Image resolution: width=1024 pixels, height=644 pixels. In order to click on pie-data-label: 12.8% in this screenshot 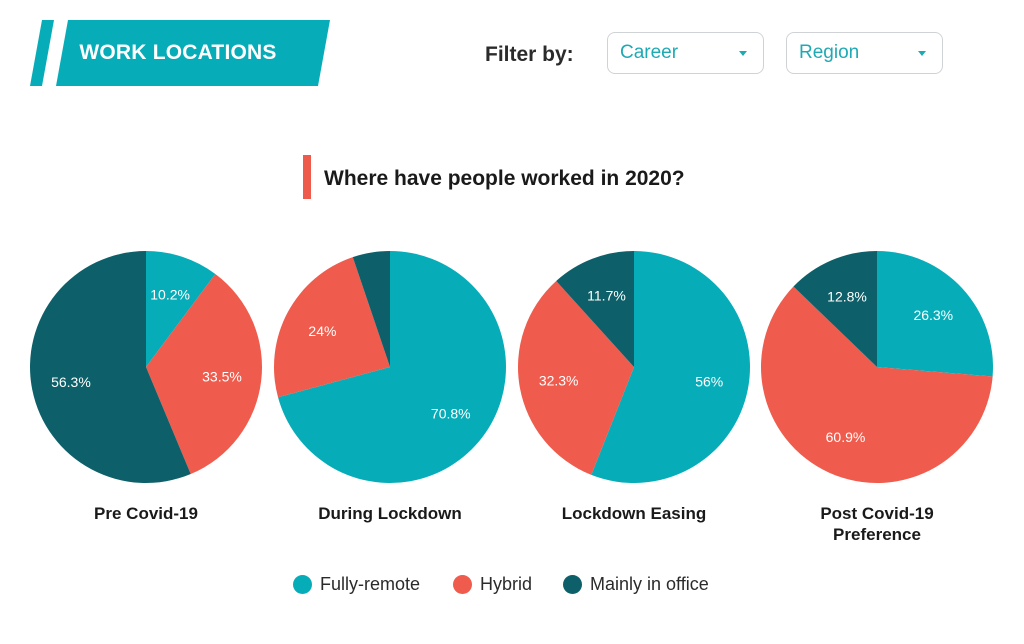, I will do `click(847, 297)`.